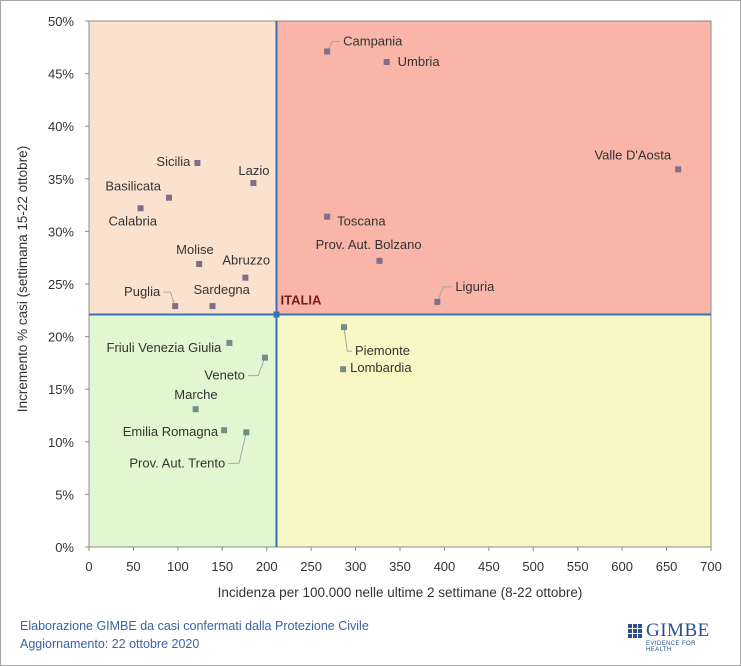 Image resolution: width=741 pixels, height=666 pixels. What do you see at coordinates (173, 161) in the screenshot?
I see `data-label: Sicilia` at bounding box center [173, 161].